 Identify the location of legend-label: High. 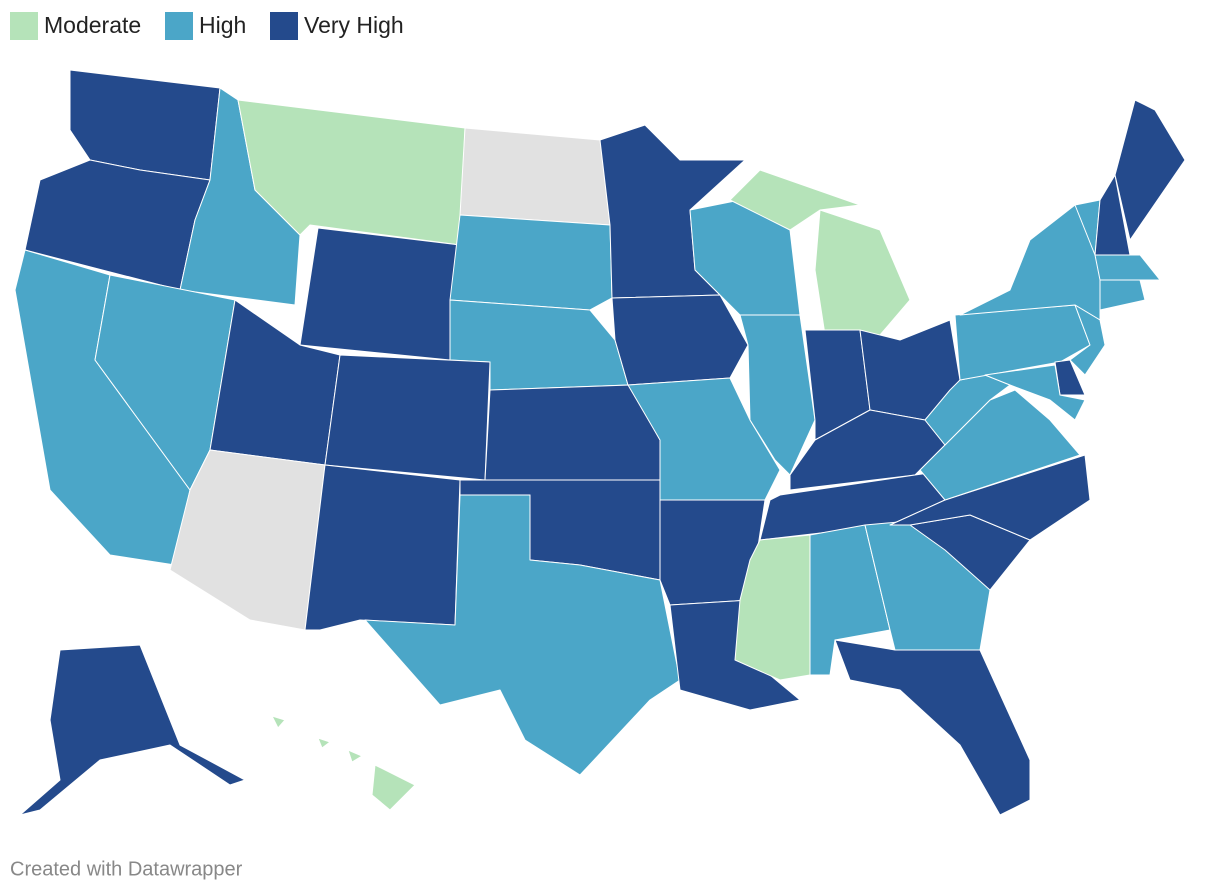
(222, 25).